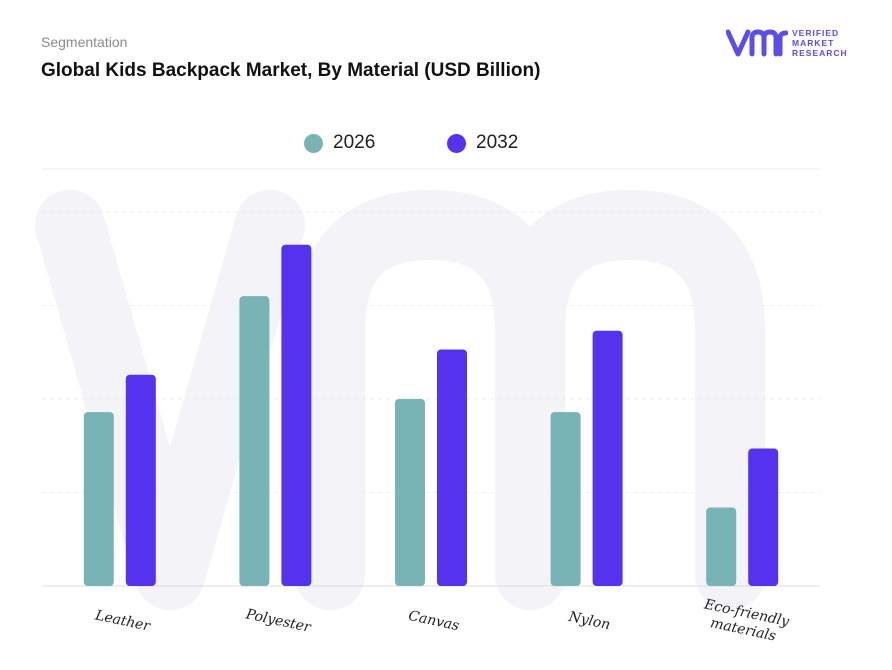  I want to click on logo-line-1: VERIFIED, so click(816, 33).